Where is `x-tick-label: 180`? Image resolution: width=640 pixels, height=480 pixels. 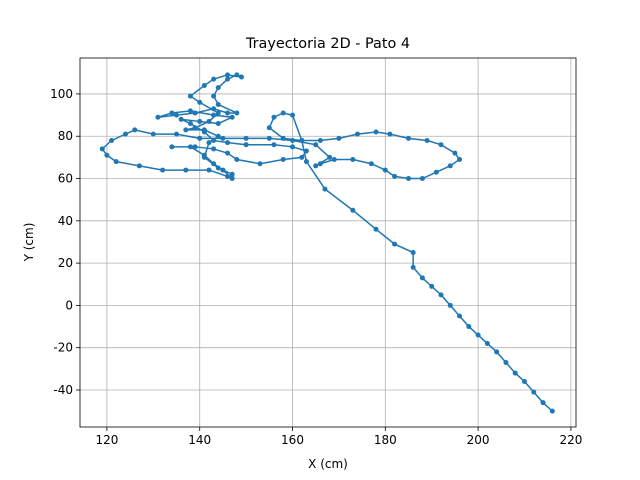
x-tick-label: 180 is located at coordinates (385, 440).